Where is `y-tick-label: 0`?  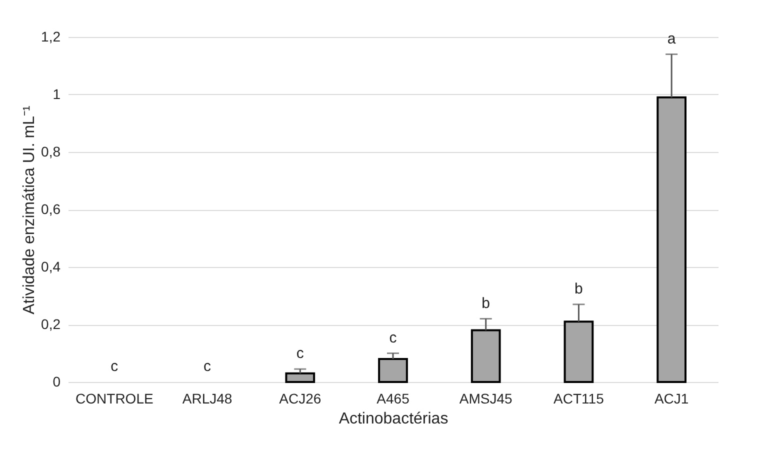
y-tick-label: 0 is located at coordinates (56, 382).